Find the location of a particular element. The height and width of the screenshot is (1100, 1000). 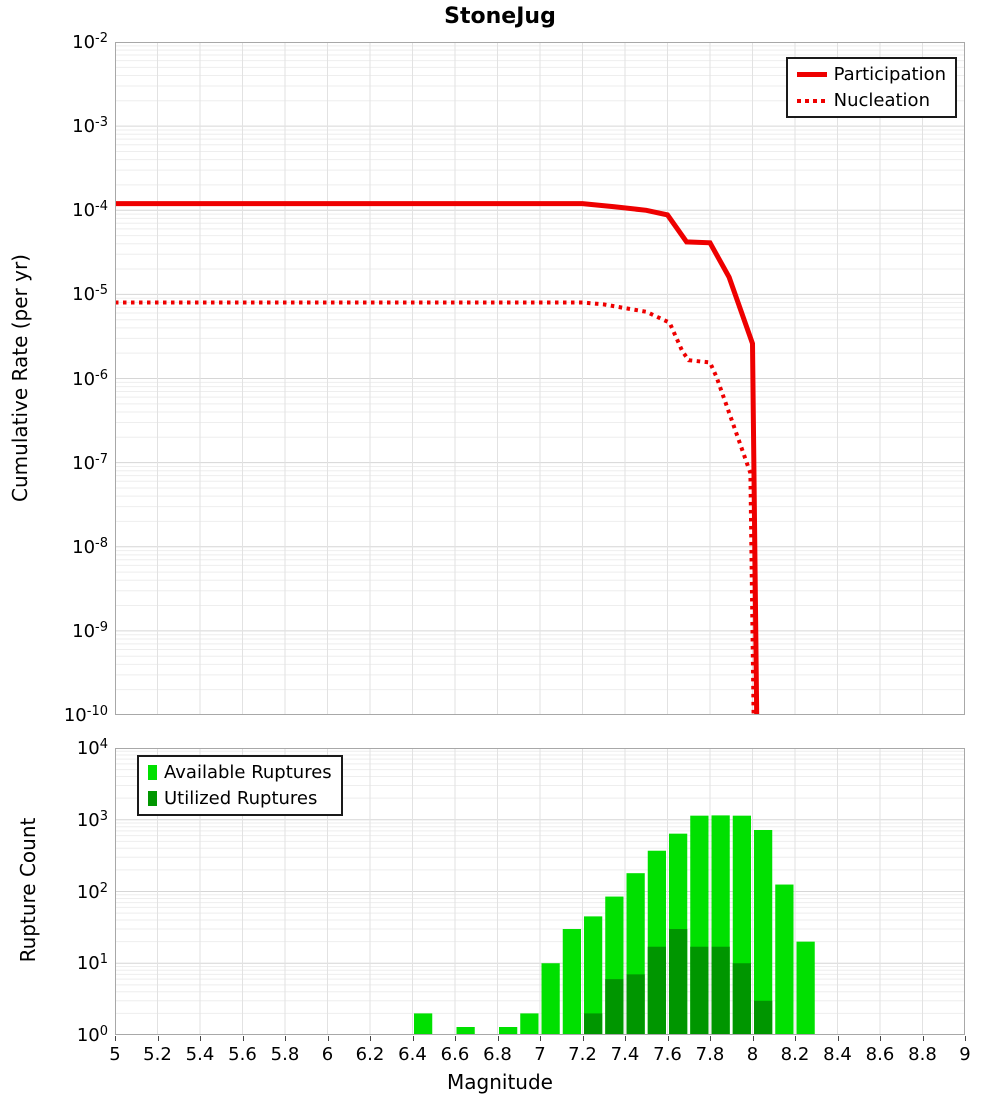

legend-row-nucleation: Nucleation is located at coordinates (871, 100).